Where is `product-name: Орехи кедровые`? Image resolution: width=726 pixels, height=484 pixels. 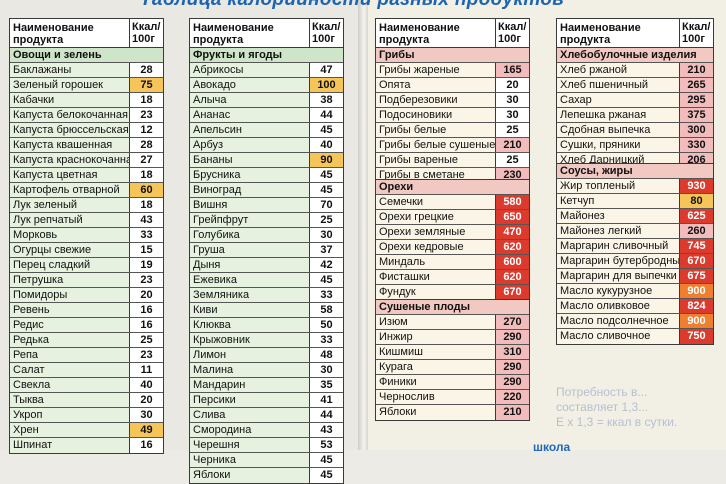
product-name: Орехи кедровые is located at coordinates (435, 247).